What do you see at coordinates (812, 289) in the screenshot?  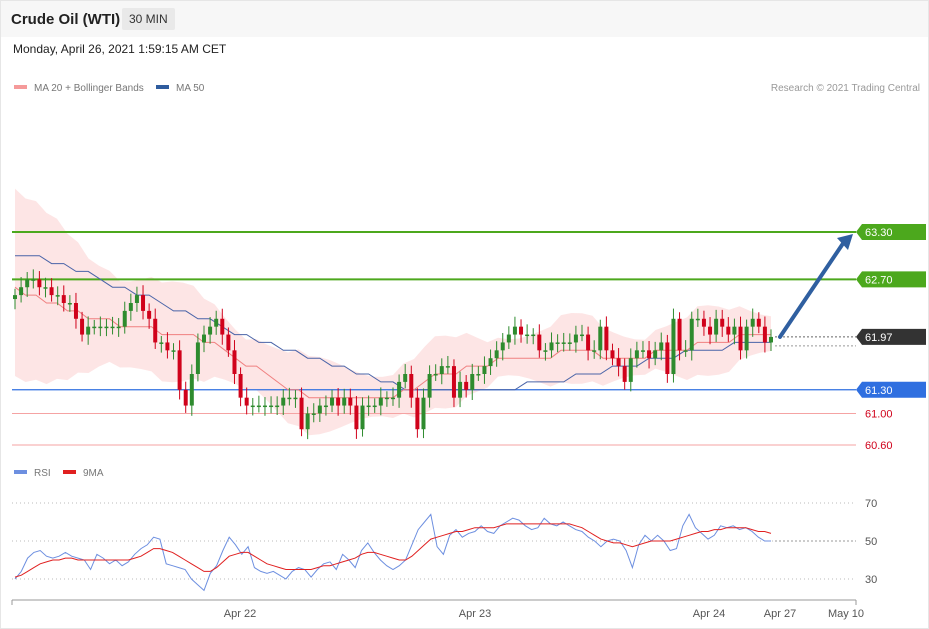 I see `forecast-arrow` at bounding box center [812, 289].